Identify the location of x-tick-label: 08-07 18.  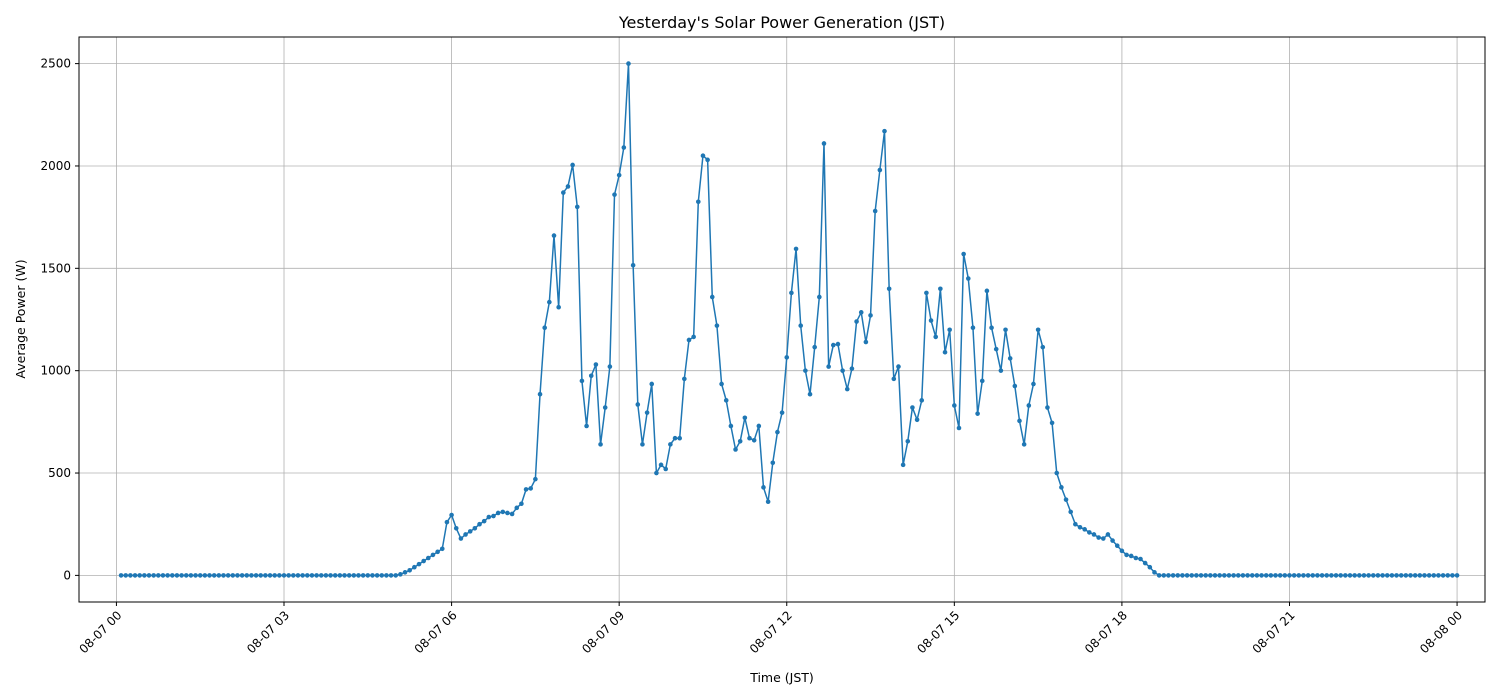
(1106, 632).